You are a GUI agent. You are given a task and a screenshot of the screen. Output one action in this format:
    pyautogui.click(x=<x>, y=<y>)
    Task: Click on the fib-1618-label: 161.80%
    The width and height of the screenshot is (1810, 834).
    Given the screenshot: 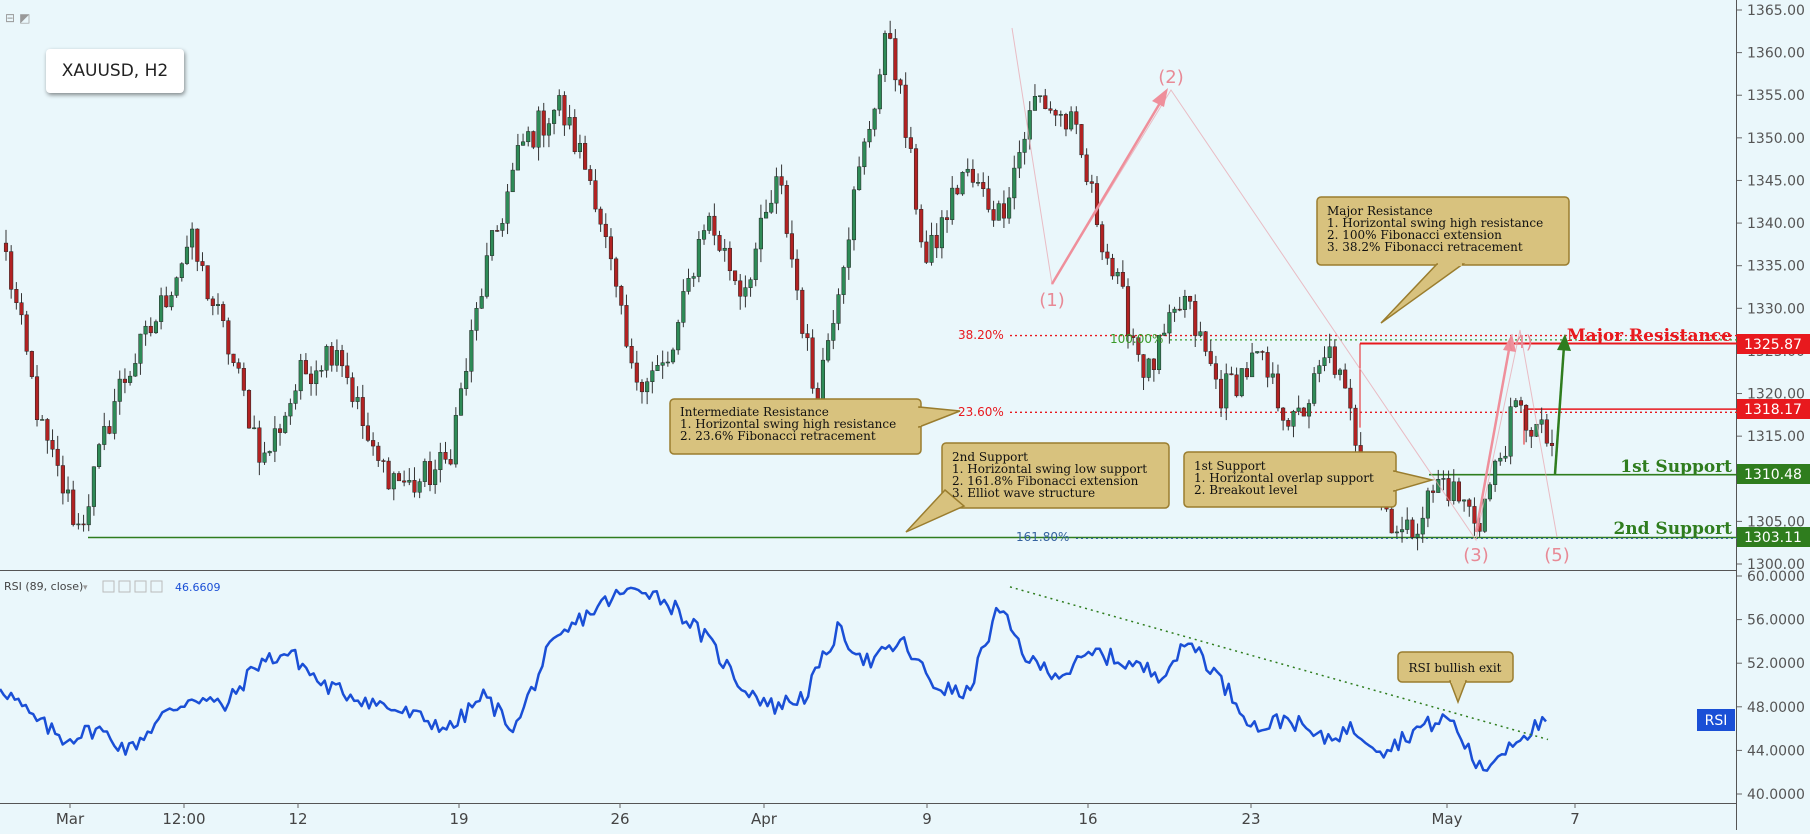 What is the action you would take?
    pyautogui.click(x=1042, y=537)
    